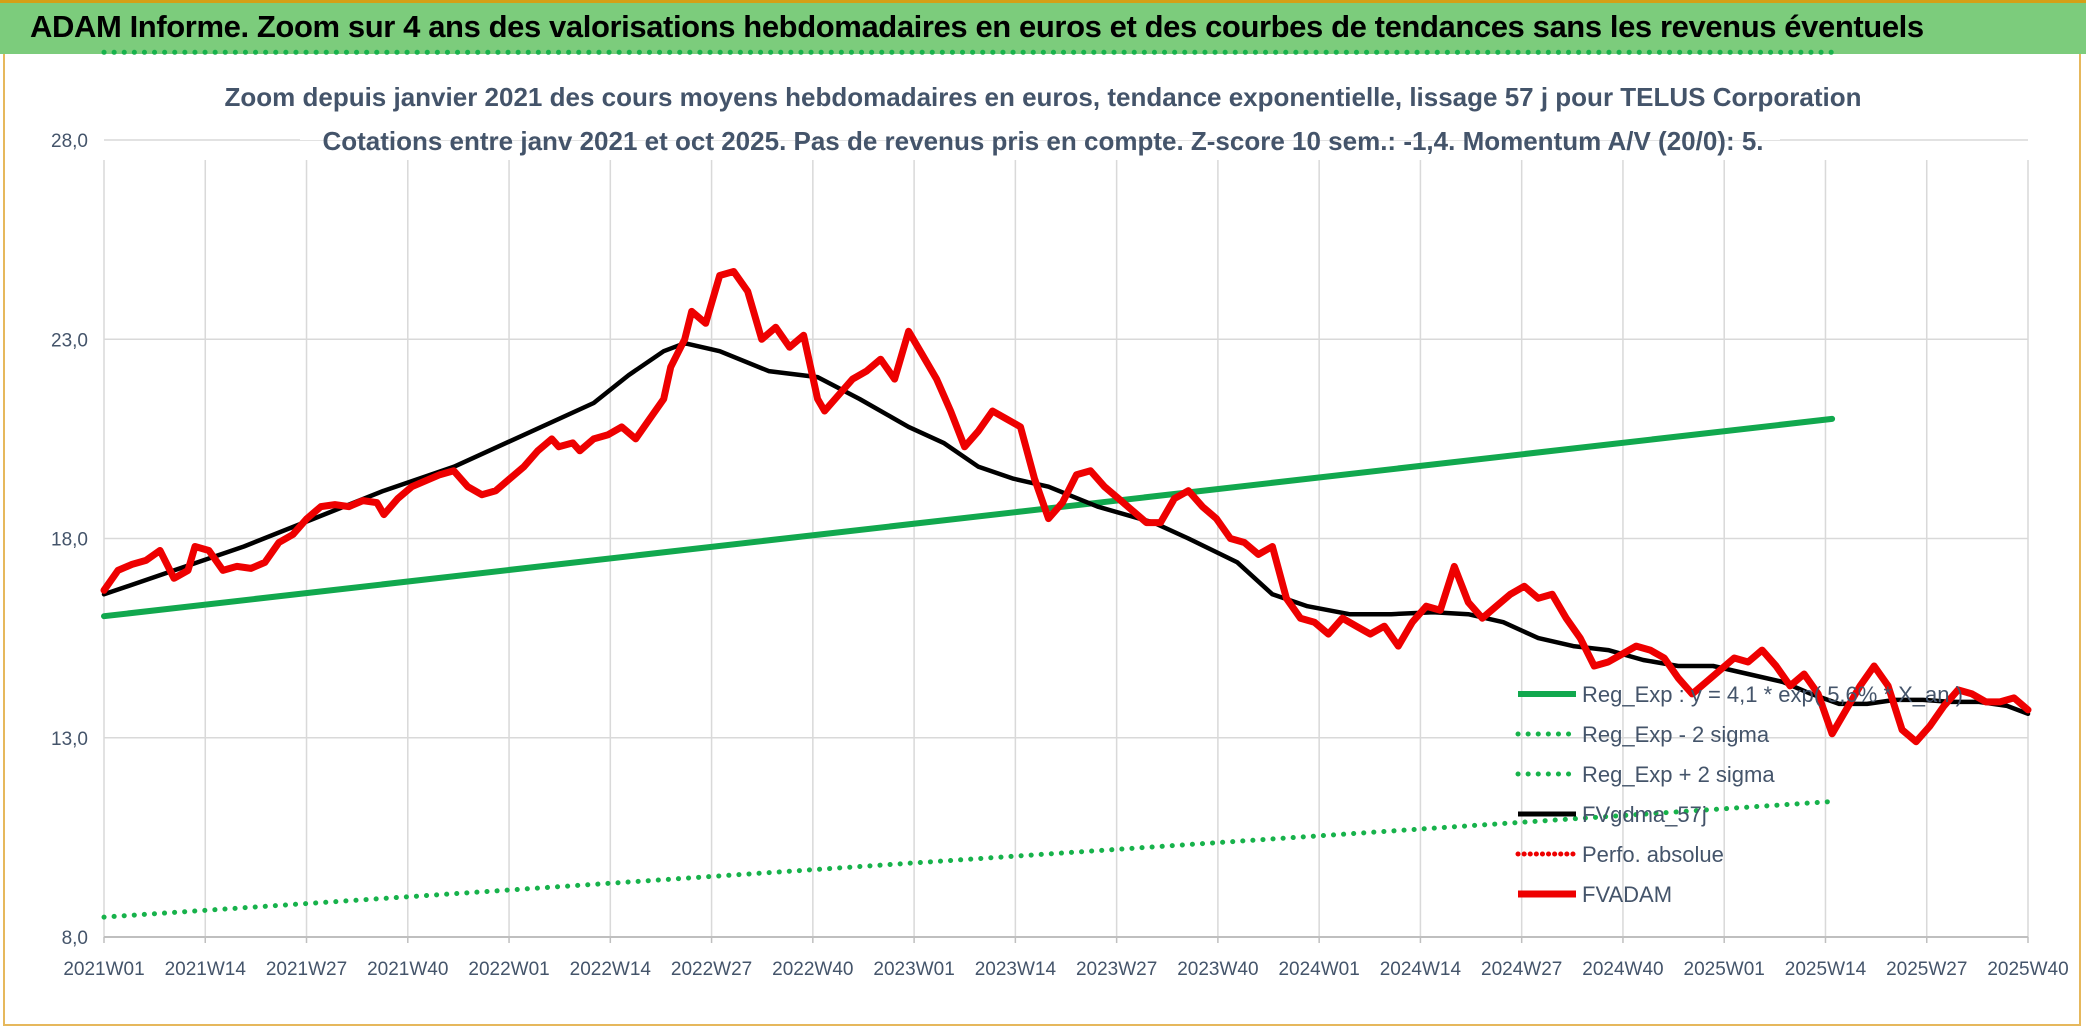  What do you see at coordinates (1622, 969) in the screenshot?
I see `x-tick-label: 2024W40` at bounding box center [1622, 969].